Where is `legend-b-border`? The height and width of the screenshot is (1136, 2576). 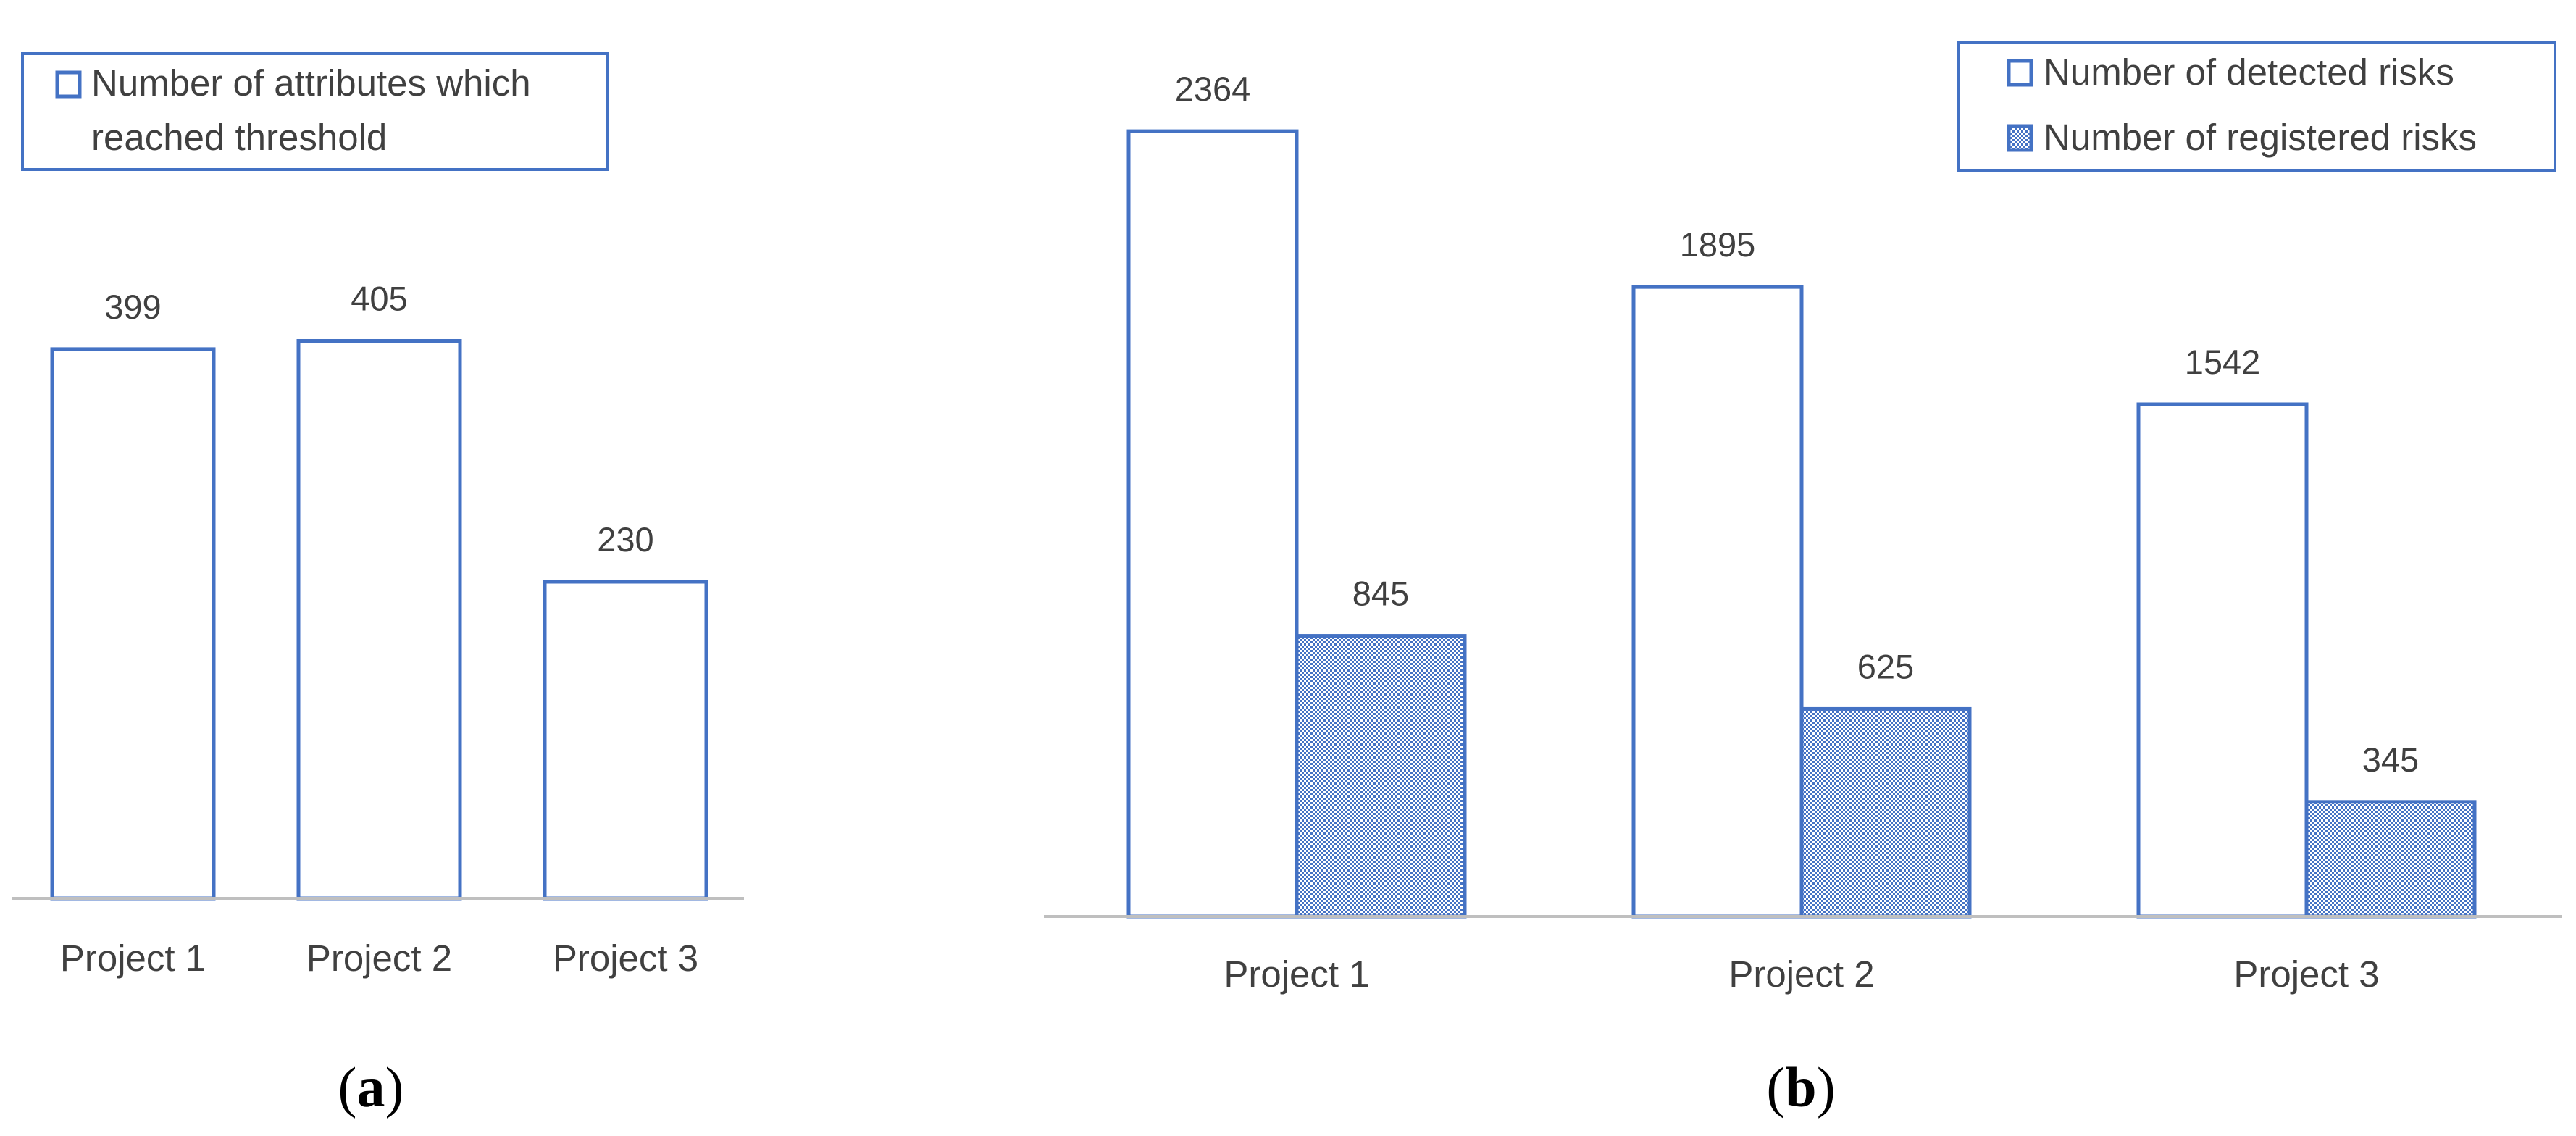
legend-b-border is located at coordinates (2256, 106).